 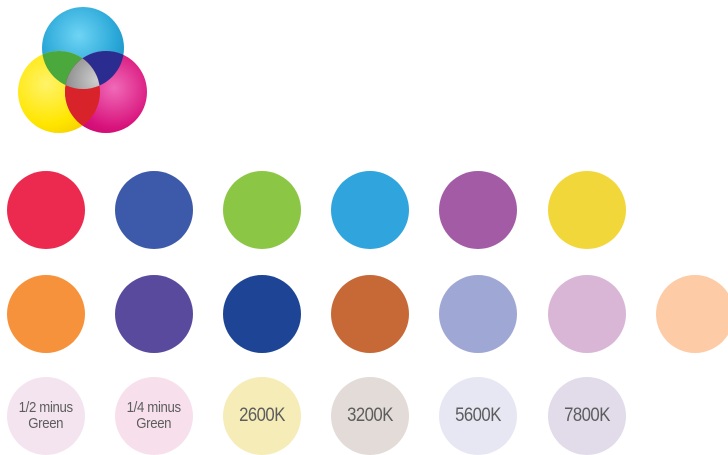 I want to click on swatch-label-text: 2600K, so click(x=262, y=415).